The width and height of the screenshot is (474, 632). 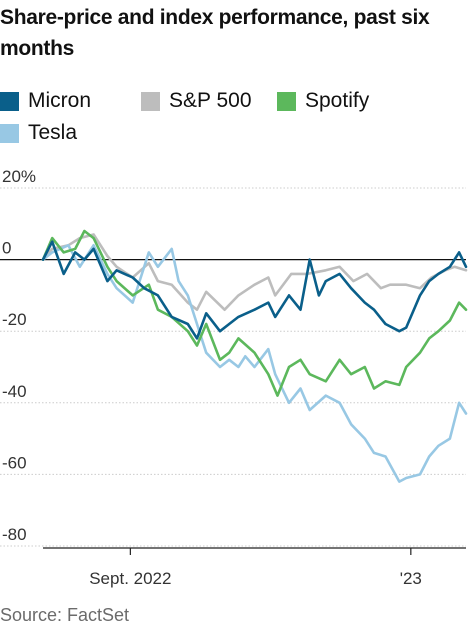 What do you see at coordinates (19, 355) in the screenshot?
I see `y-axis-labels: 20% 0 -20 -40 -60 -80` at bounding box center [19, 355].